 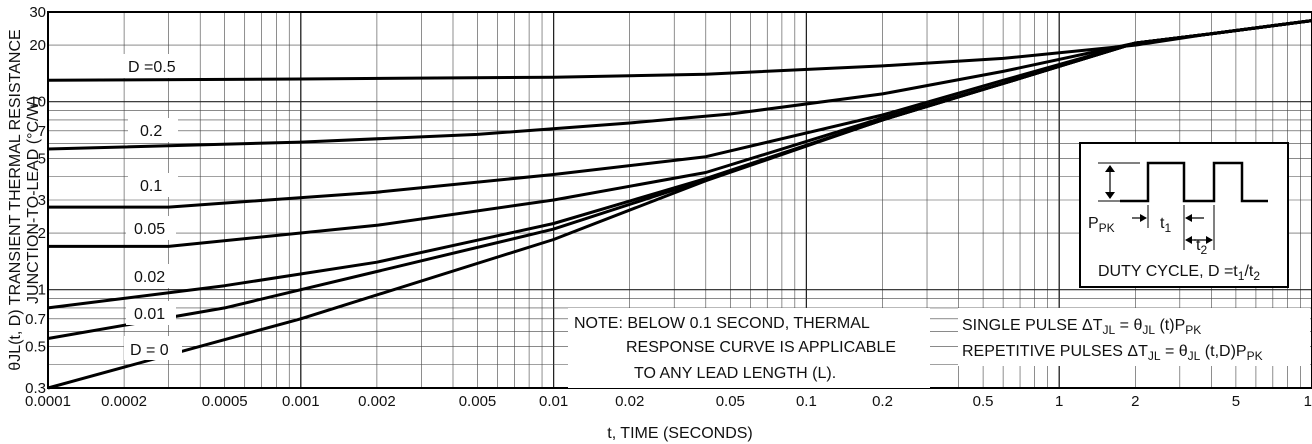 I want to click on x-tick-label: 0.5, so click(x=983, y=401).